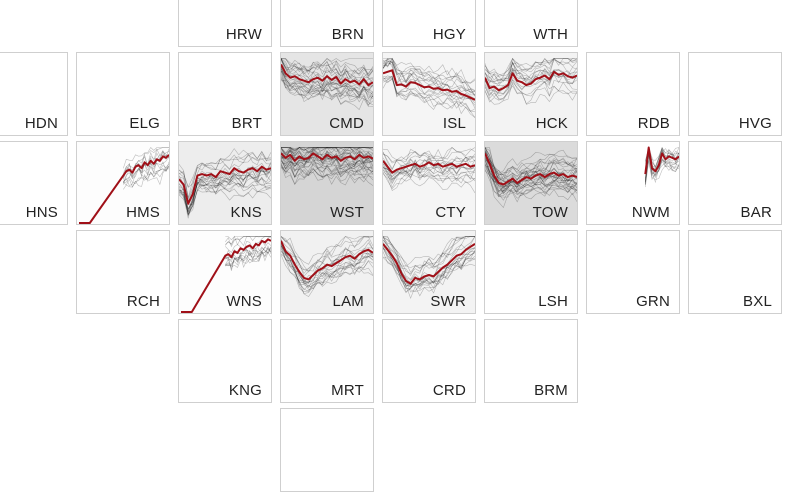 The image size is (808, 492). What do you see at coordinates (225, 272) in the screenshot?
I see `tile-wns: WNS` at bounding box center [225, 272].